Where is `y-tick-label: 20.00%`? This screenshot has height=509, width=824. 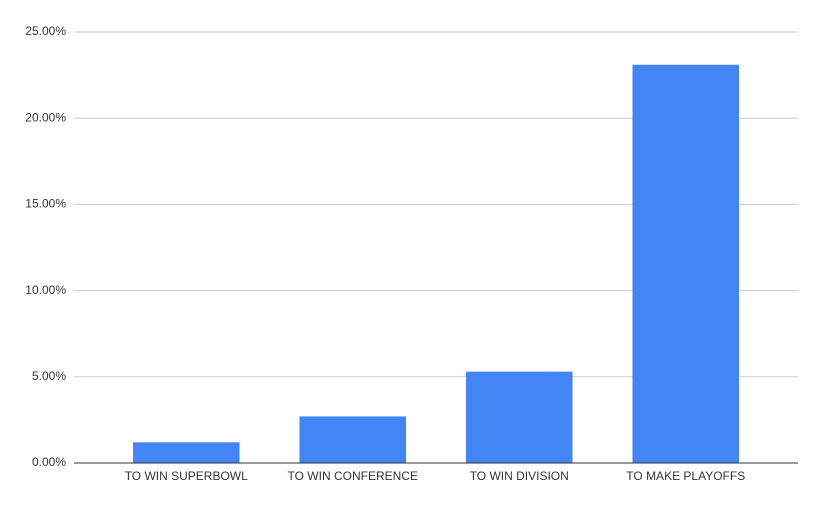
y-tick-label: 20.00% is located at coordinates (45, 117).